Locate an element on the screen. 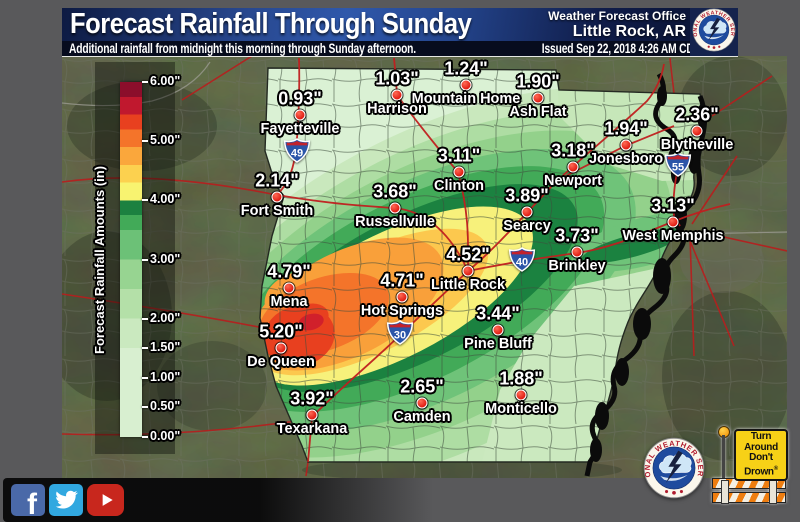 The height and width of the screenshot is (522, 800). interstate-49-shield: 49 is located at coordinates (297, 153).